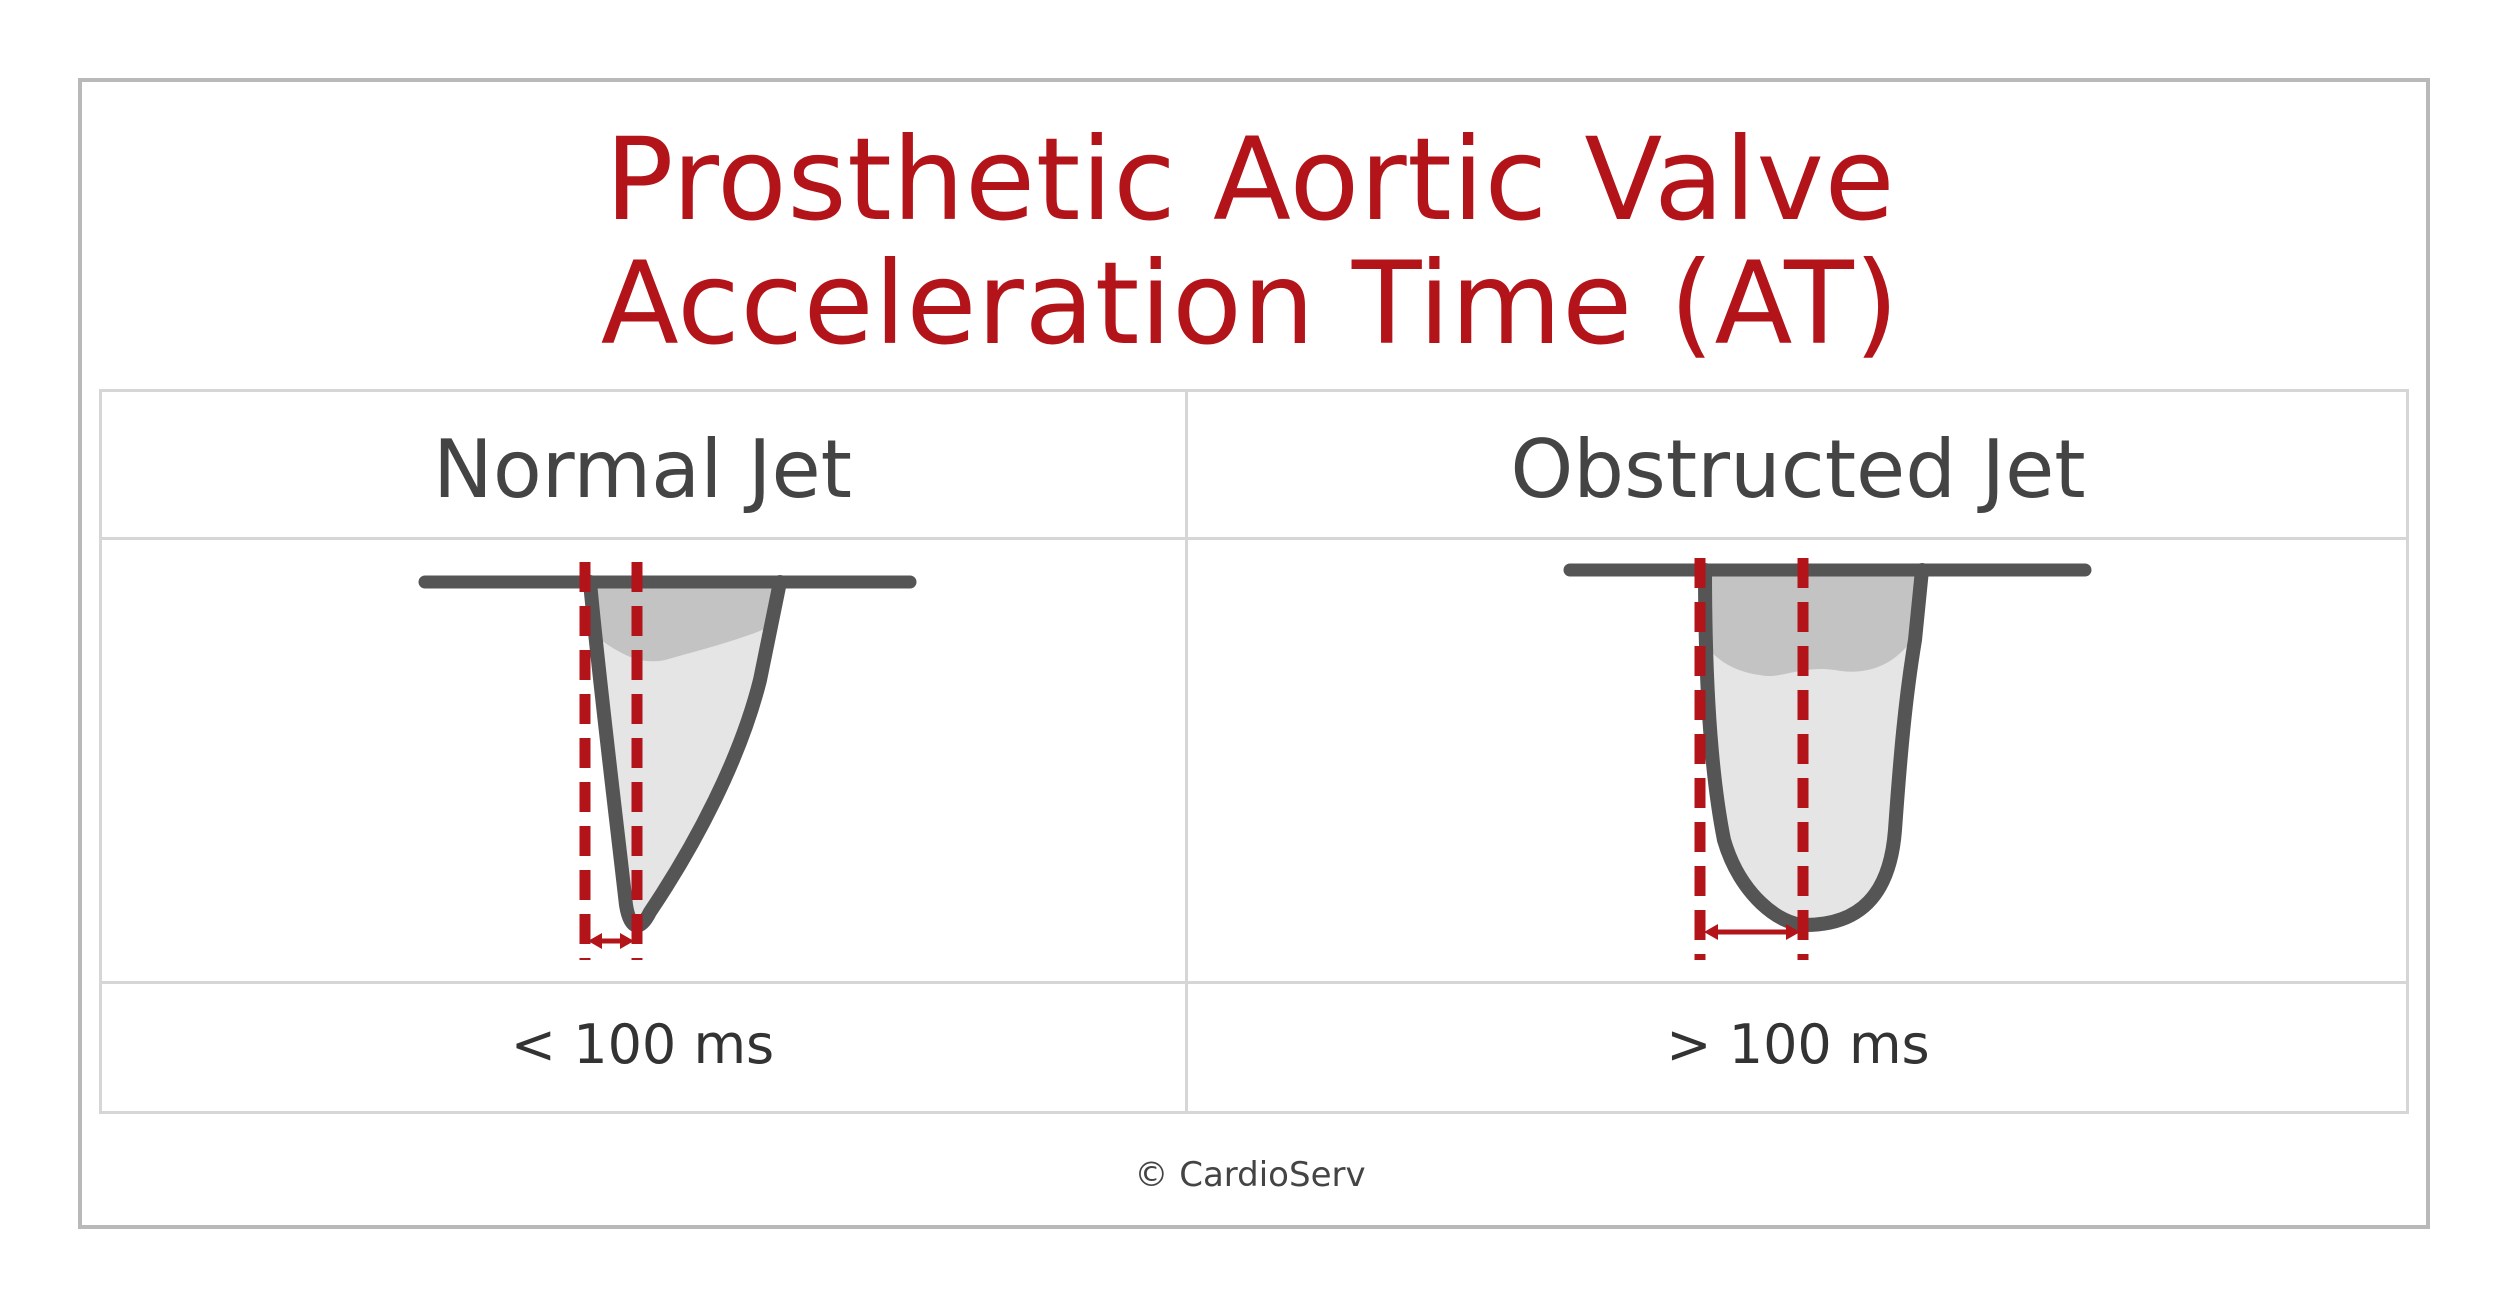 Image resolution: width=2500 pixels, height=1308 pixels. Describe the element at coordinates (1254, 982) in the screenshot. I see `table-divider-footer` at that location.